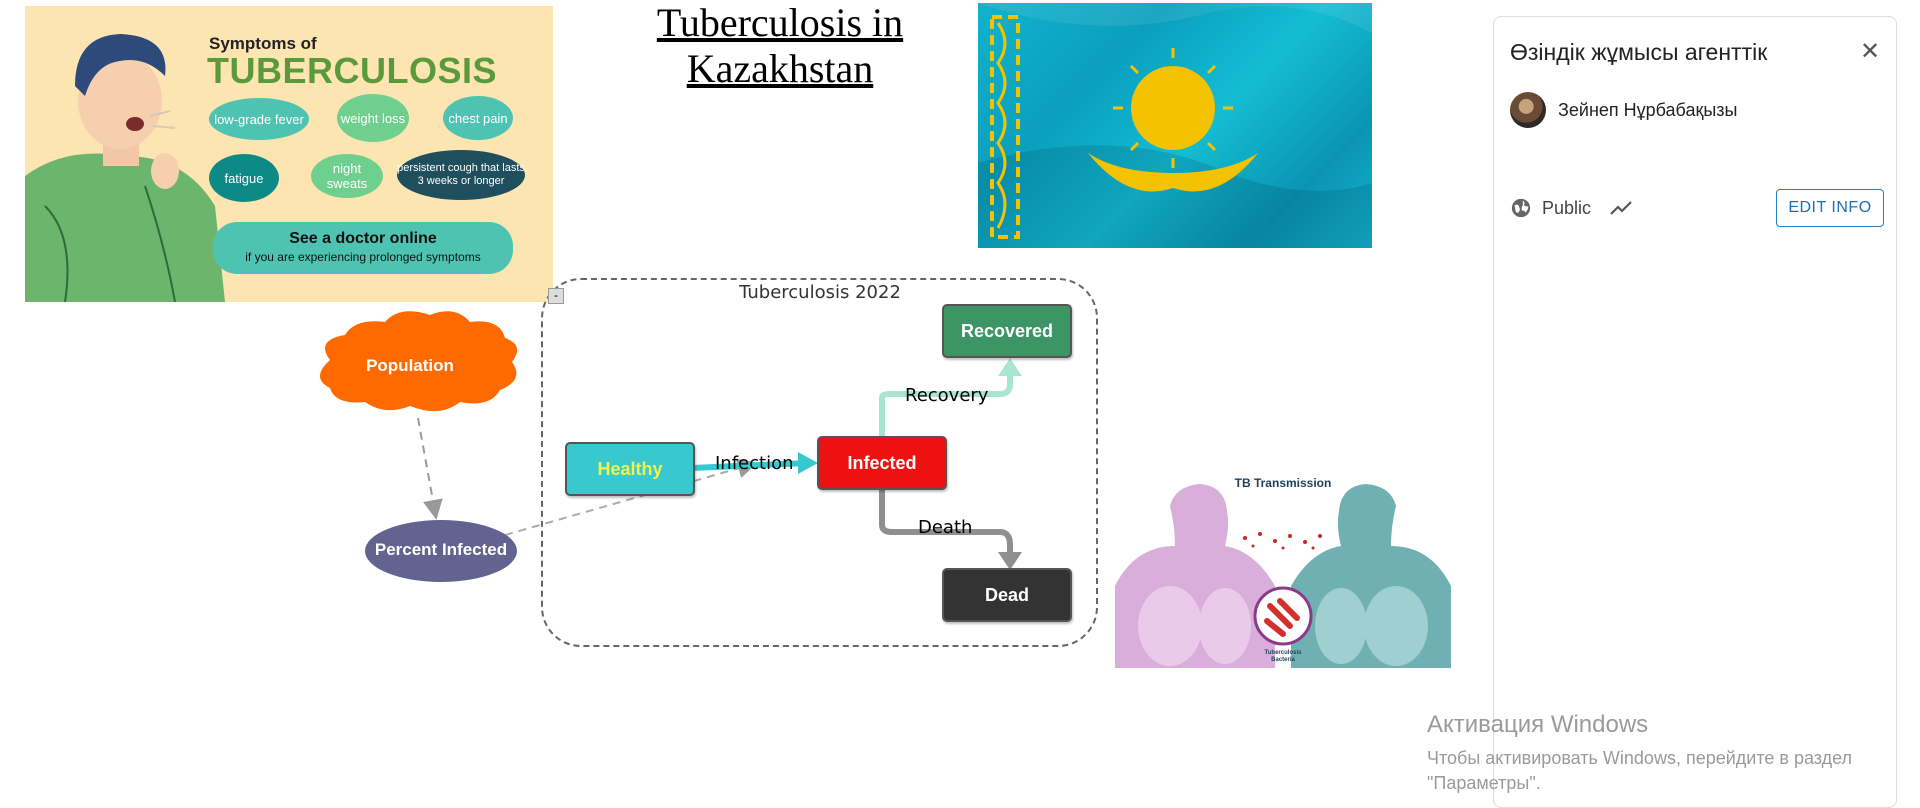 The image size is (1920, 808). What do you see at coordinates (1283, 483) in the screenshot?
I see `transmission-title: TB Transmission` at bounding box center [1283, 483].